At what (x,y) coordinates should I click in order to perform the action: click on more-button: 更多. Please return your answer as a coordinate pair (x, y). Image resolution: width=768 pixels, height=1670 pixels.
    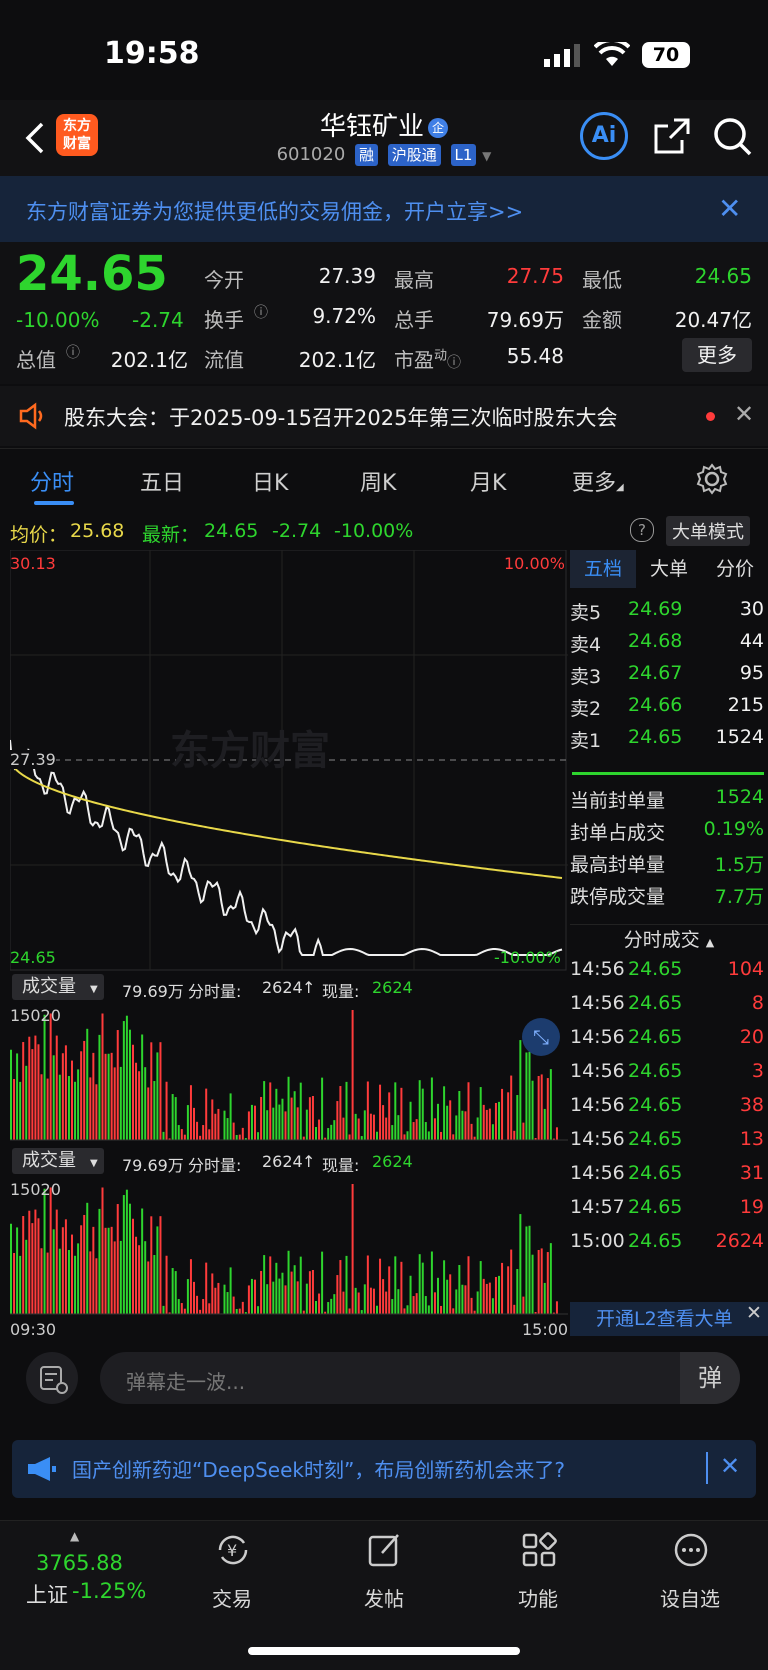
    Looking at the image, I should click on (717, 355).